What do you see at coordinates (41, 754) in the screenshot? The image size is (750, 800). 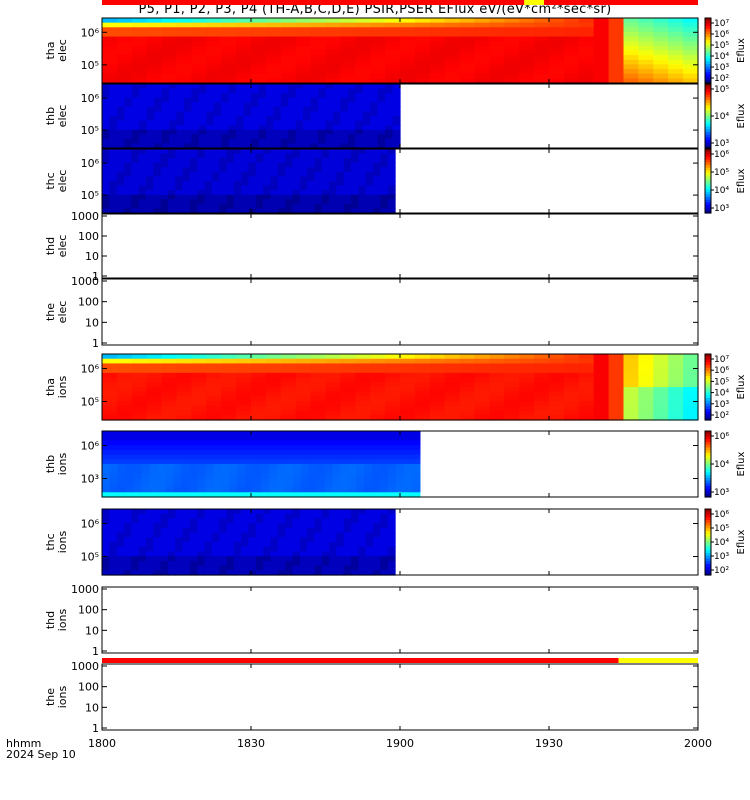 I see `date-label: 2024 Sep 10` at bounding box center [41, 754].